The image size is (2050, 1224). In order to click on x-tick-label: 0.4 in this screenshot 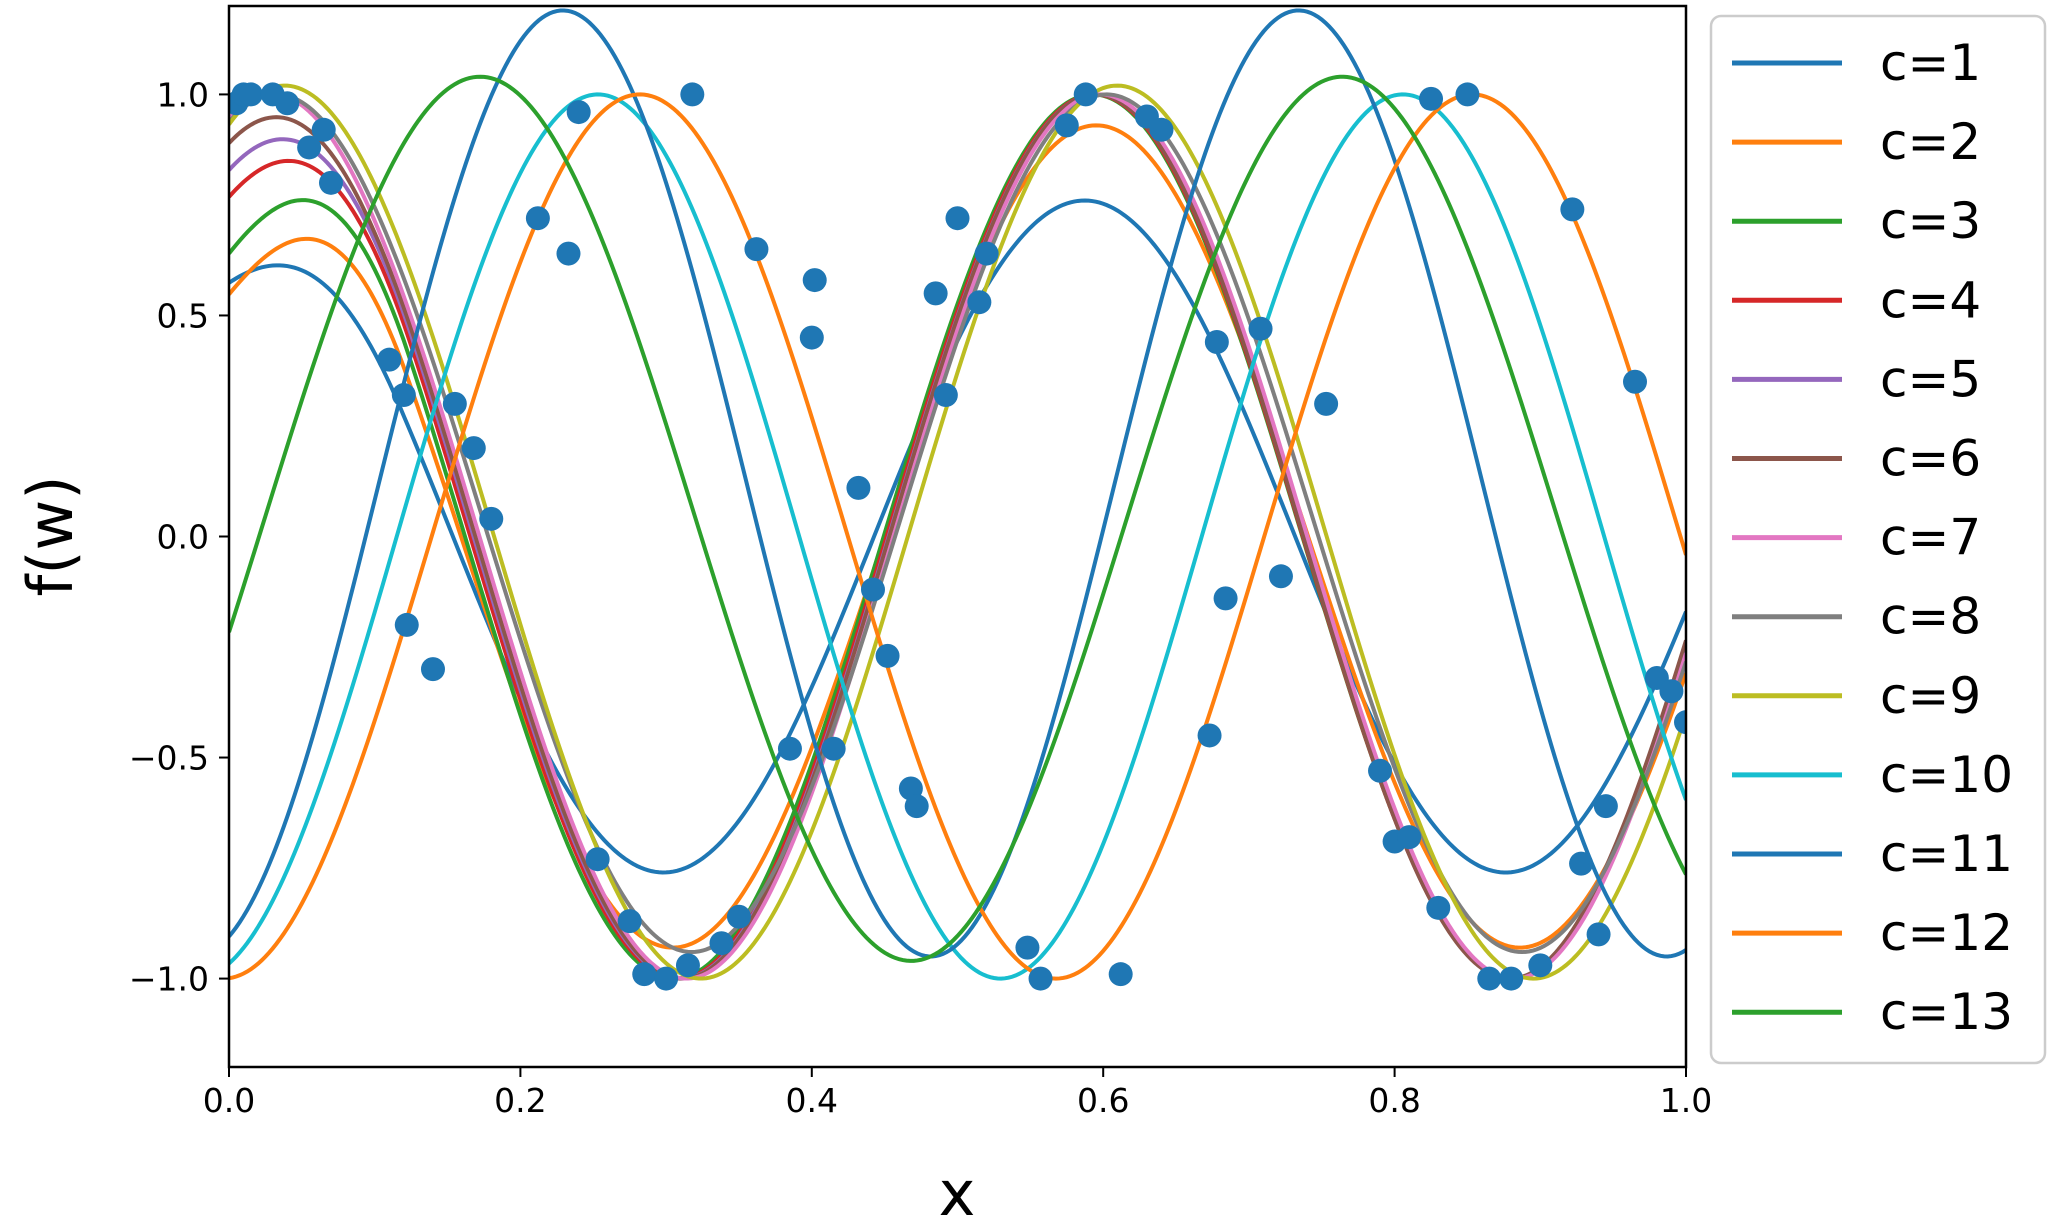, I will do `click(812, 1100)`.